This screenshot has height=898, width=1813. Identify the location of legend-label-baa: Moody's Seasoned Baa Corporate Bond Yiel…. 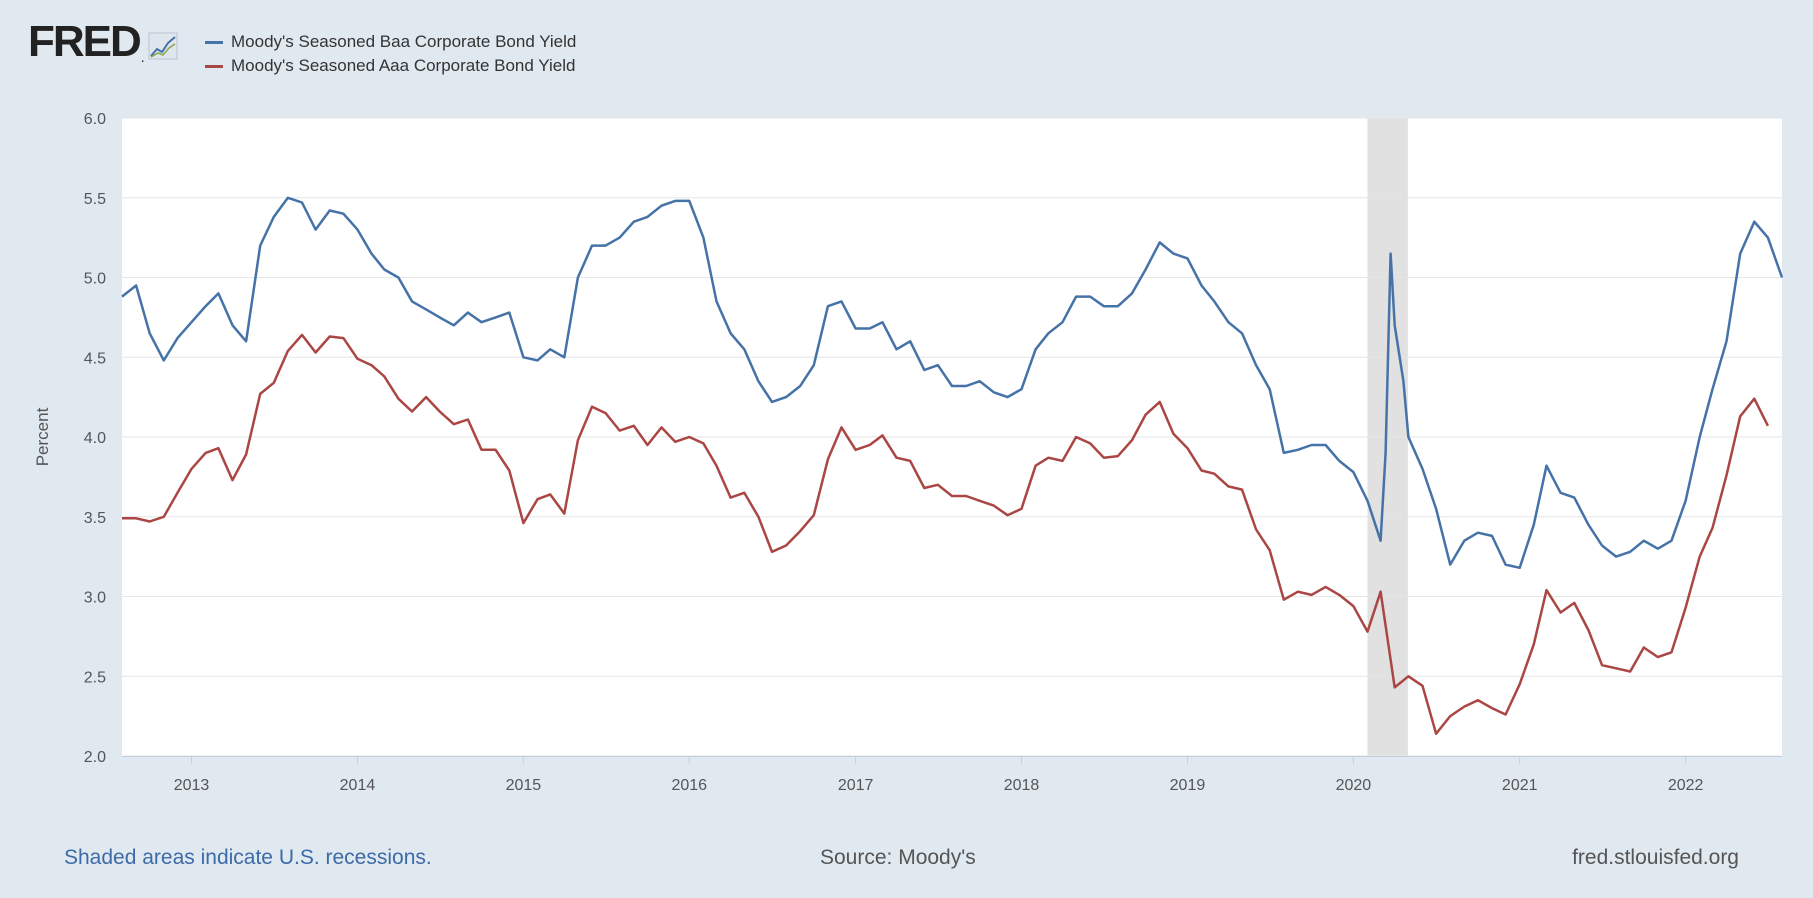
(404, 41).